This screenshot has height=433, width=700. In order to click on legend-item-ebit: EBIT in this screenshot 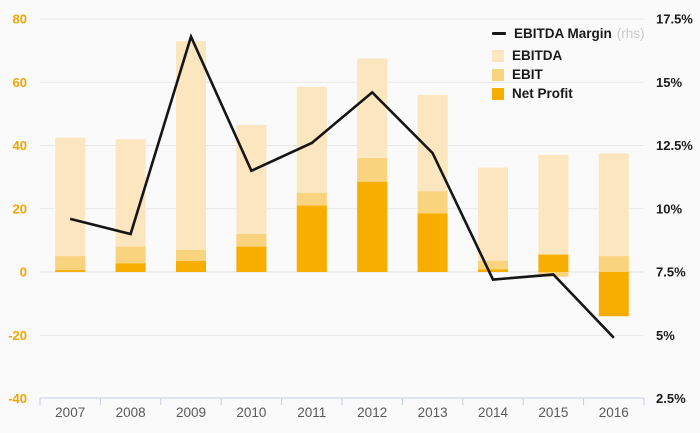, I will do `click(568, 74)`.